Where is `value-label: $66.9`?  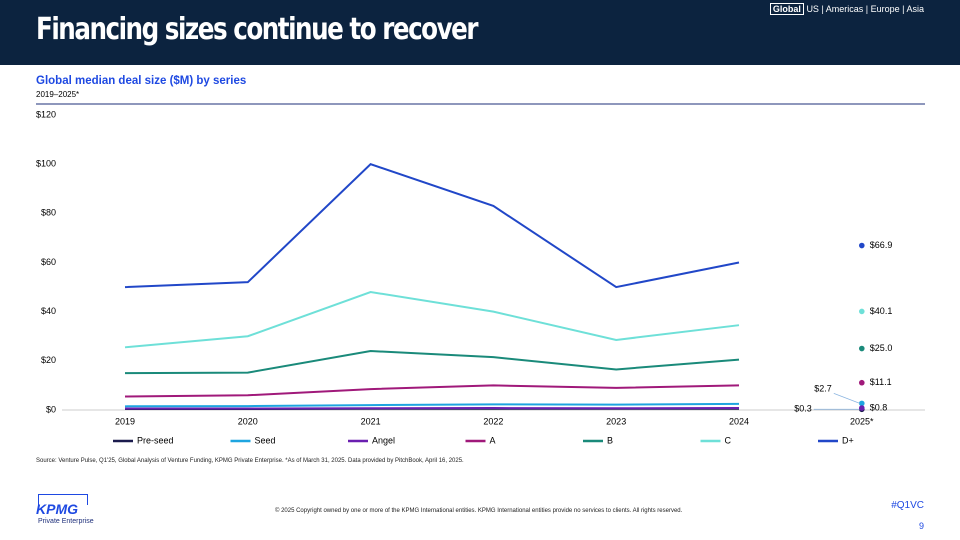
value-label: $66.9 is located at coordinates (881, 245).